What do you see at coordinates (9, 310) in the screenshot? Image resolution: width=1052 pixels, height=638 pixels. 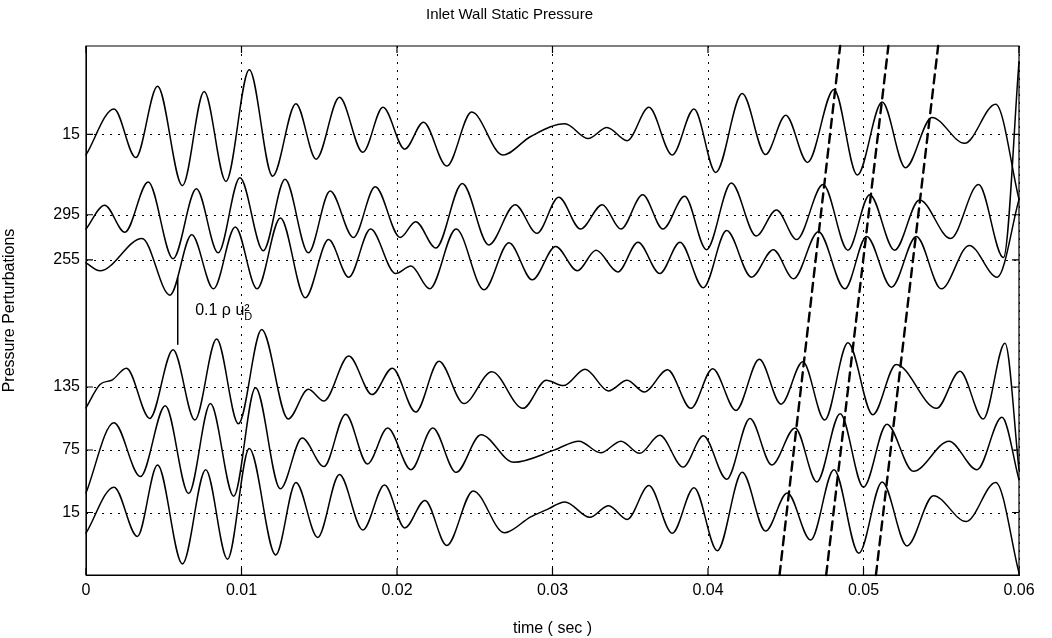 I see `y-axis-title: Pressure Perturbations` at bounding box center [9, 310].